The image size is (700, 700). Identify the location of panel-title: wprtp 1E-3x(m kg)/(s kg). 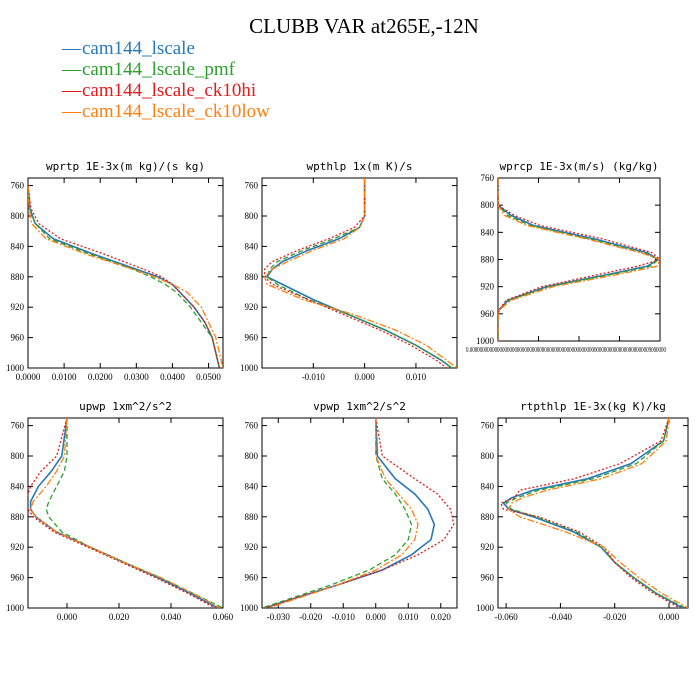
(125, 166).